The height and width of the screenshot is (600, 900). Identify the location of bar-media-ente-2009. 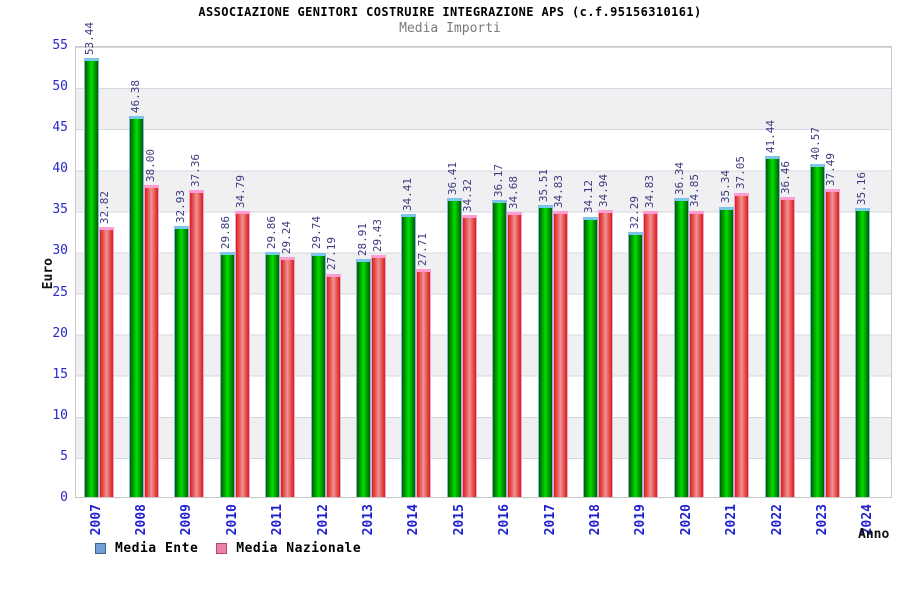
(182, 361).